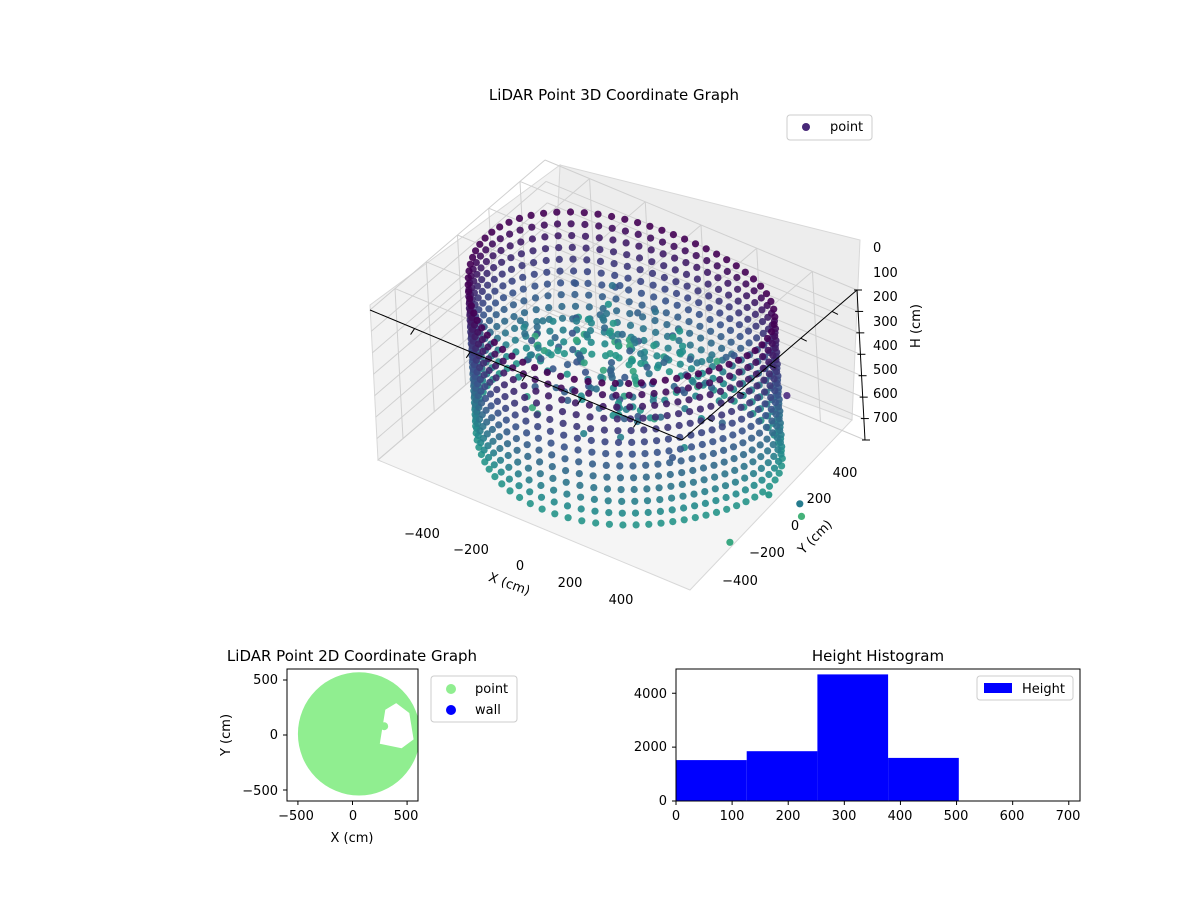 The image size is (1200, 900). Describe the element at coordinates (885, 418) in the screenshot. I see `z3d-tick-label: 700` at that location.